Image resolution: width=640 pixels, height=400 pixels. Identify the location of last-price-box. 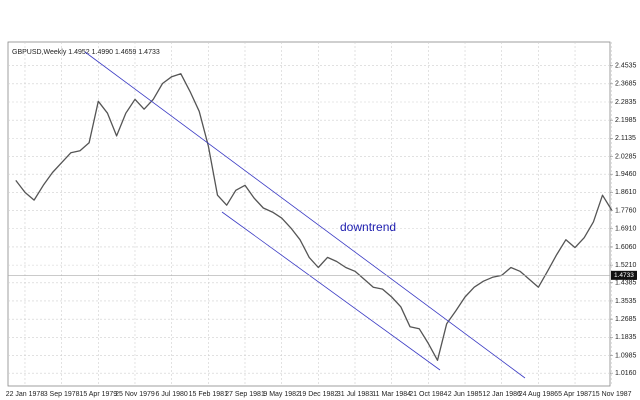
(624, 275).